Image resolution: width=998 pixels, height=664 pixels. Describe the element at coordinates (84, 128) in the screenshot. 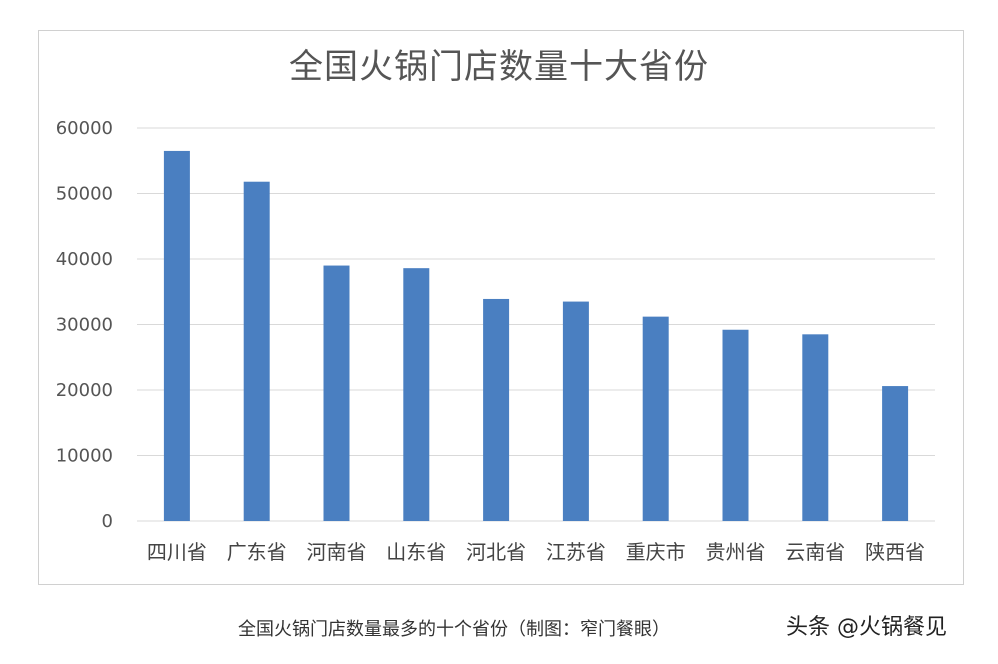

I see `y-tick-label: 60000` at that location.